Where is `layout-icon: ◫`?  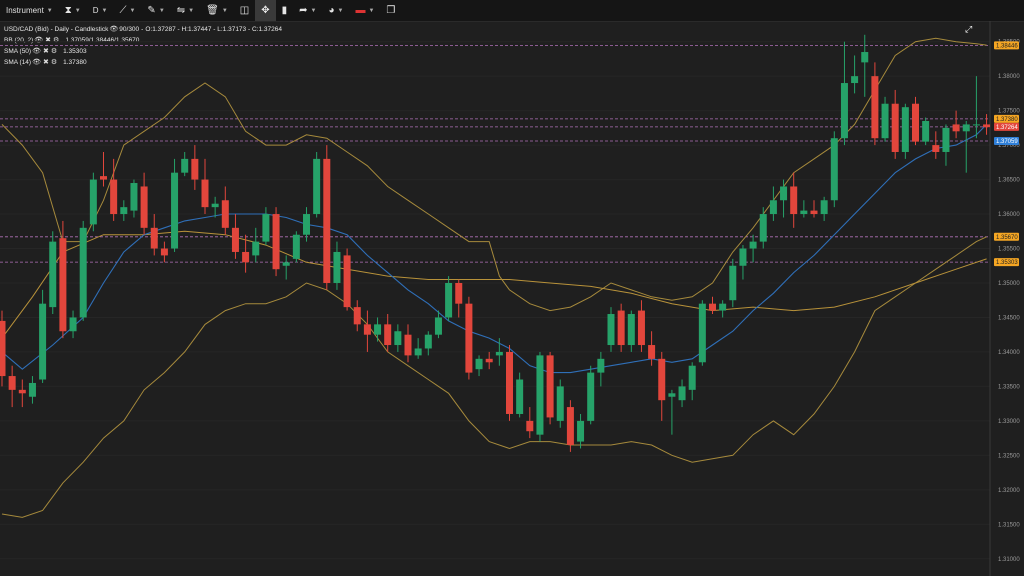
layout-icon: ◫ is located at coordinates (244, 10).